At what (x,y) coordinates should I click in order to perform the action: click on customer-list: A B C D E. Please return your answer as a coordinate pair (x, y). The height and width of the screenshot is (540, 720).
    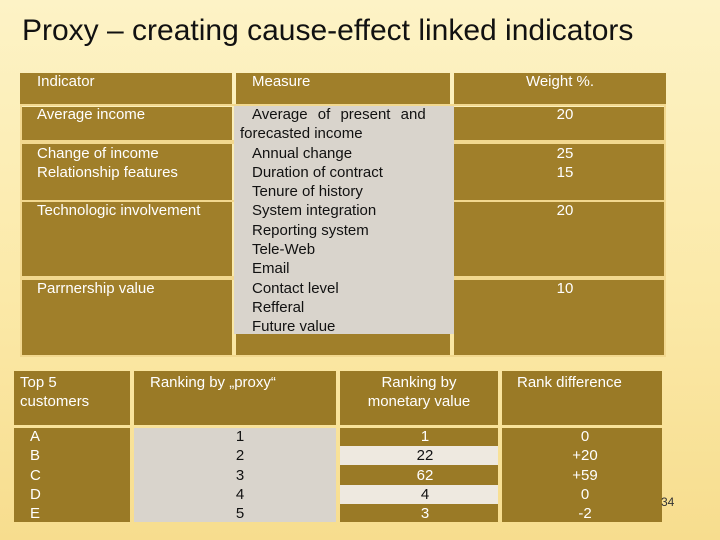
    Looking at the image, I should click on (60, 476).